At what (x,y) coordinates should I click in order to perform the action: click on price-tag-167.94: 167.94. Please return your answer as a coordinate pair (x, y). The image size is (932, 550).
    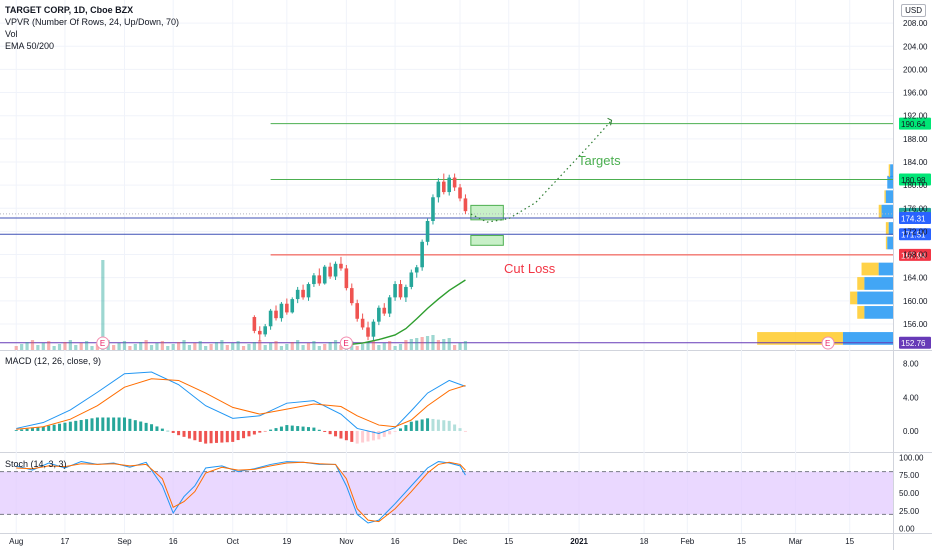
    Looking at the image, I should click on (913, 255).